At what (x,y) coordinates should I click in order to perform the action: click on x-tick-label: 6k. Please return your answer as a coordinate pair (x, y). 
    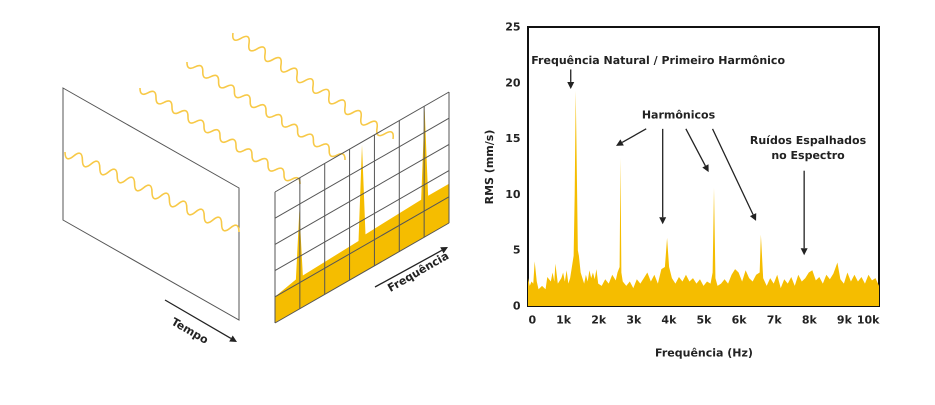
    Looking at the image, I should click on (740, 320).